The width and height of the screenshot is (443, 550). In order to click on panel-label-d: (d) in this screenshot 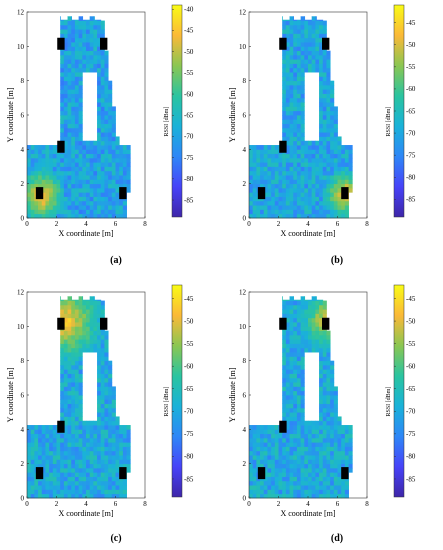, I will do `click(337, 538)`.